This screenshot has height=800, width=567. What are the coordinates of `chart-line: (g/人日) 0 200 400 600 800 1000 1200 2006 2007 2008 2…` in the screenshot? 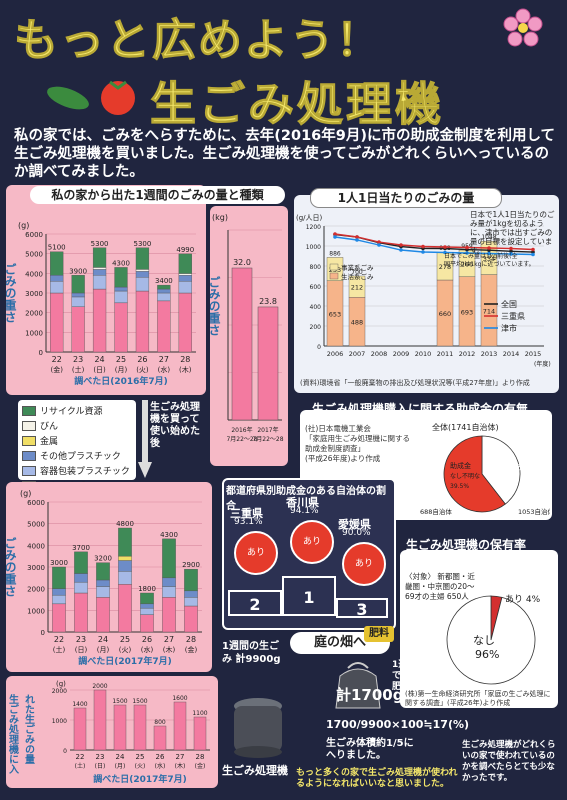 It's located at (423, 291).